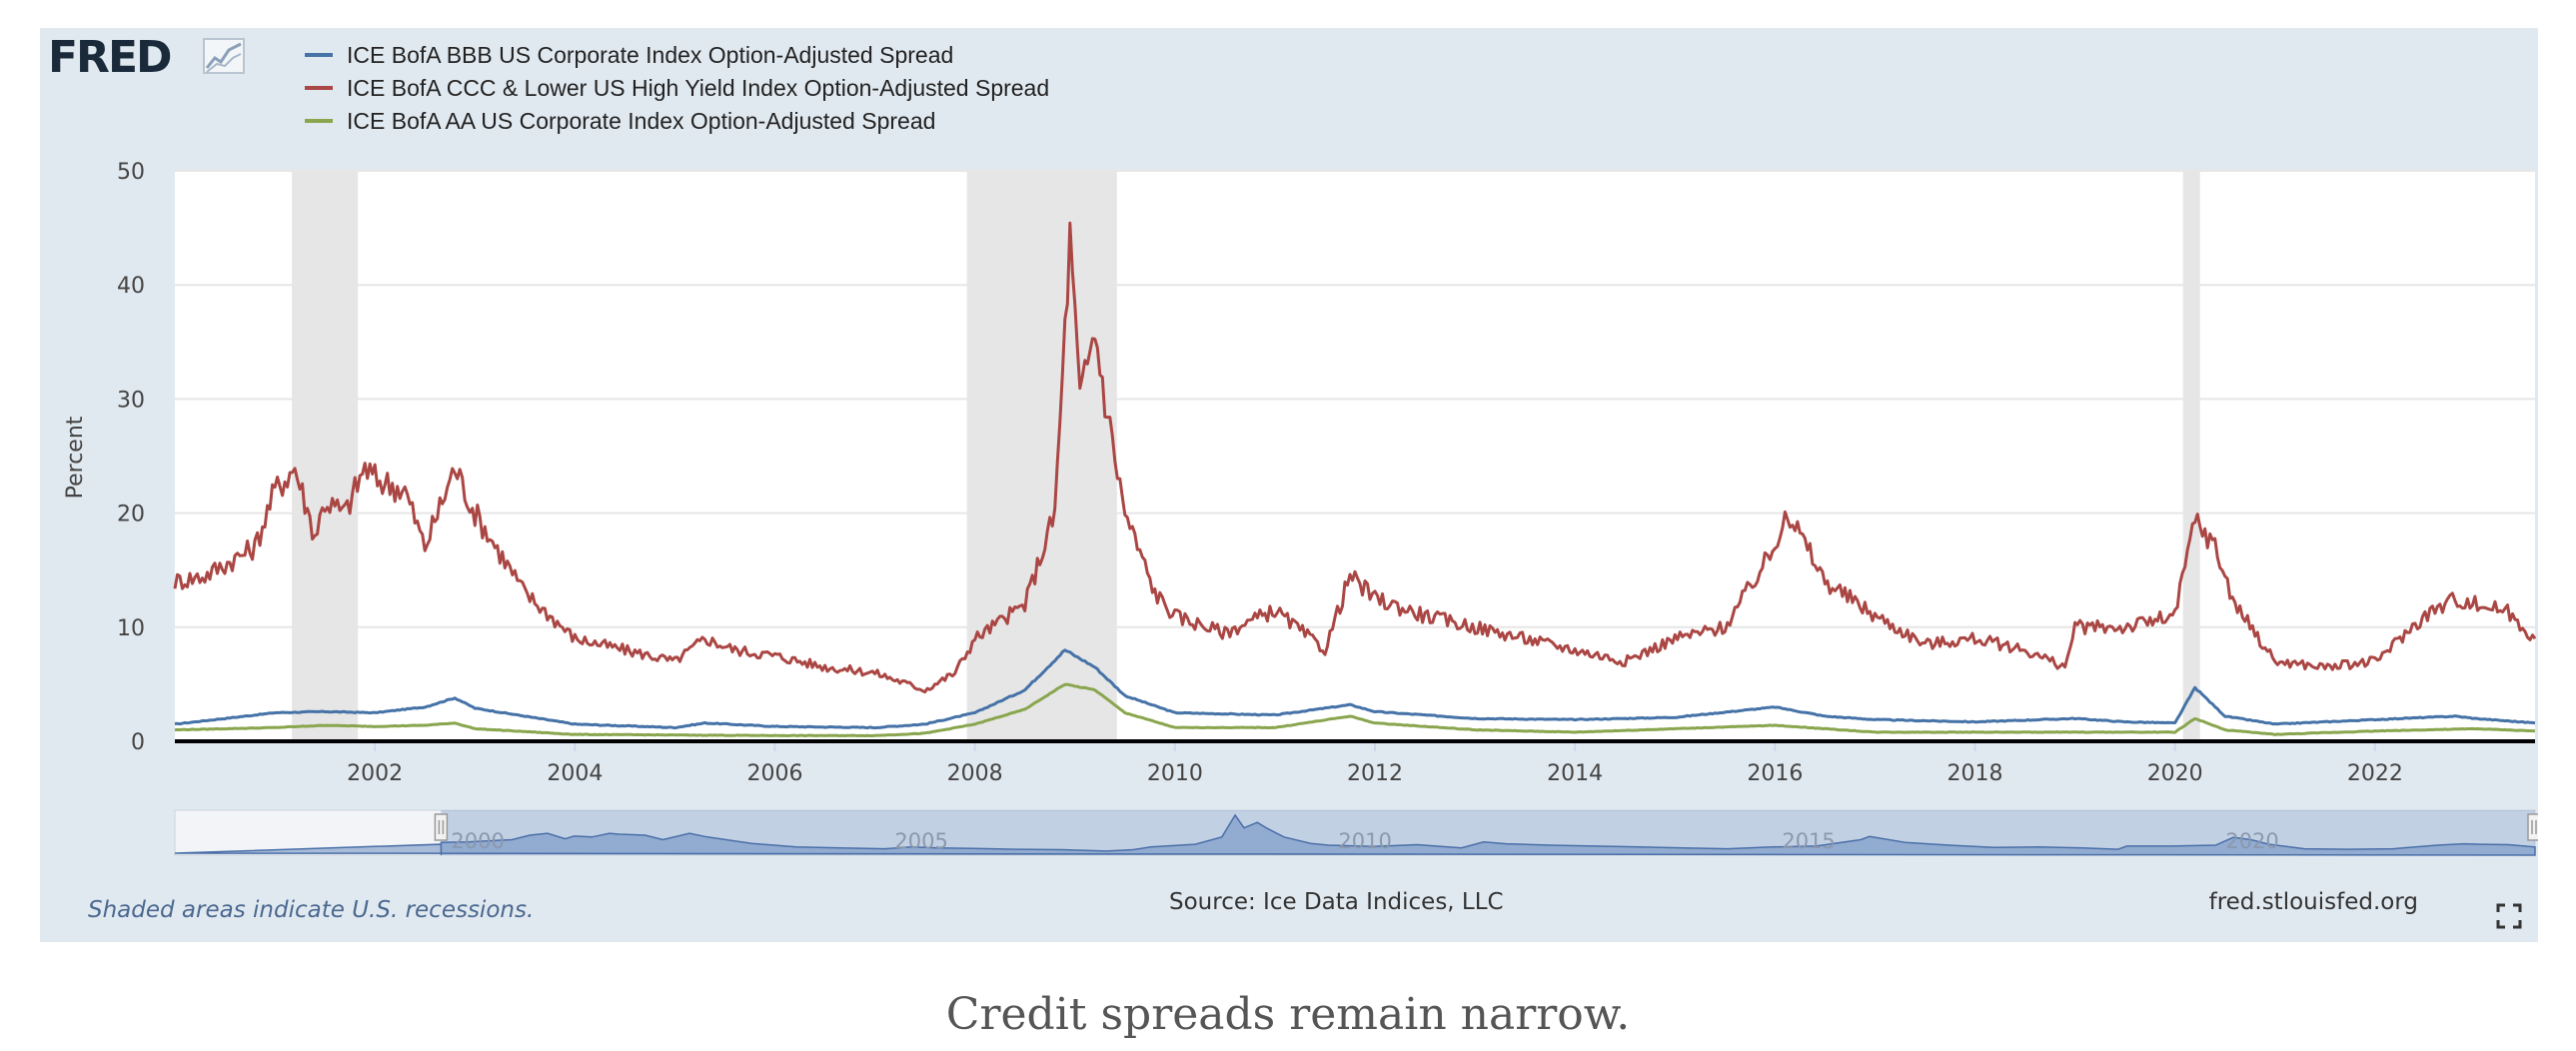  Describe the element at coordinates (975, 774) in the screenshot. I see `x-tick-label-3: 2008` at that location.